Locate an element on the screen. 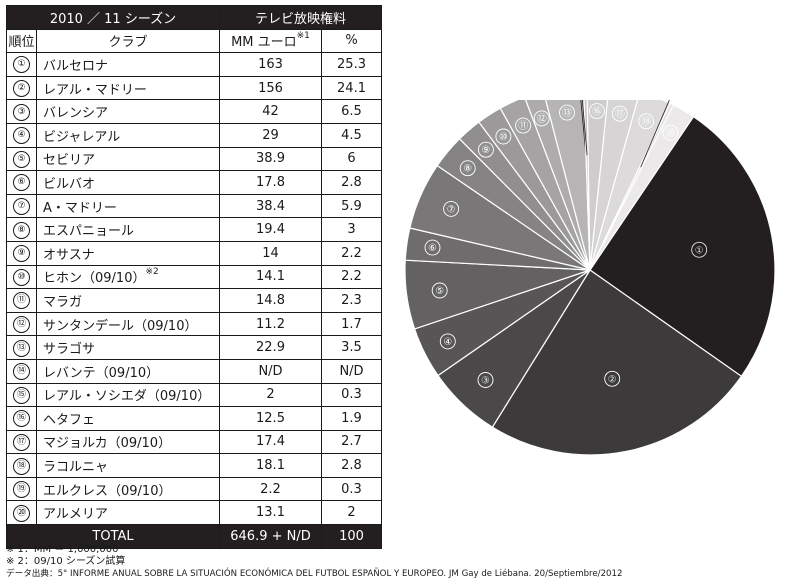  rank-badge: ⑩ is located at coordinates (21, 277).